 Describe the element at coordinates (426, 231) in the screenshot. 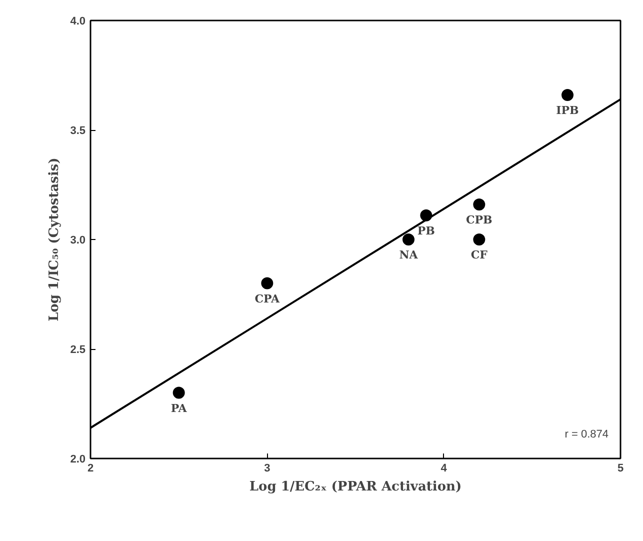

I see `annotation: PB` at that location.